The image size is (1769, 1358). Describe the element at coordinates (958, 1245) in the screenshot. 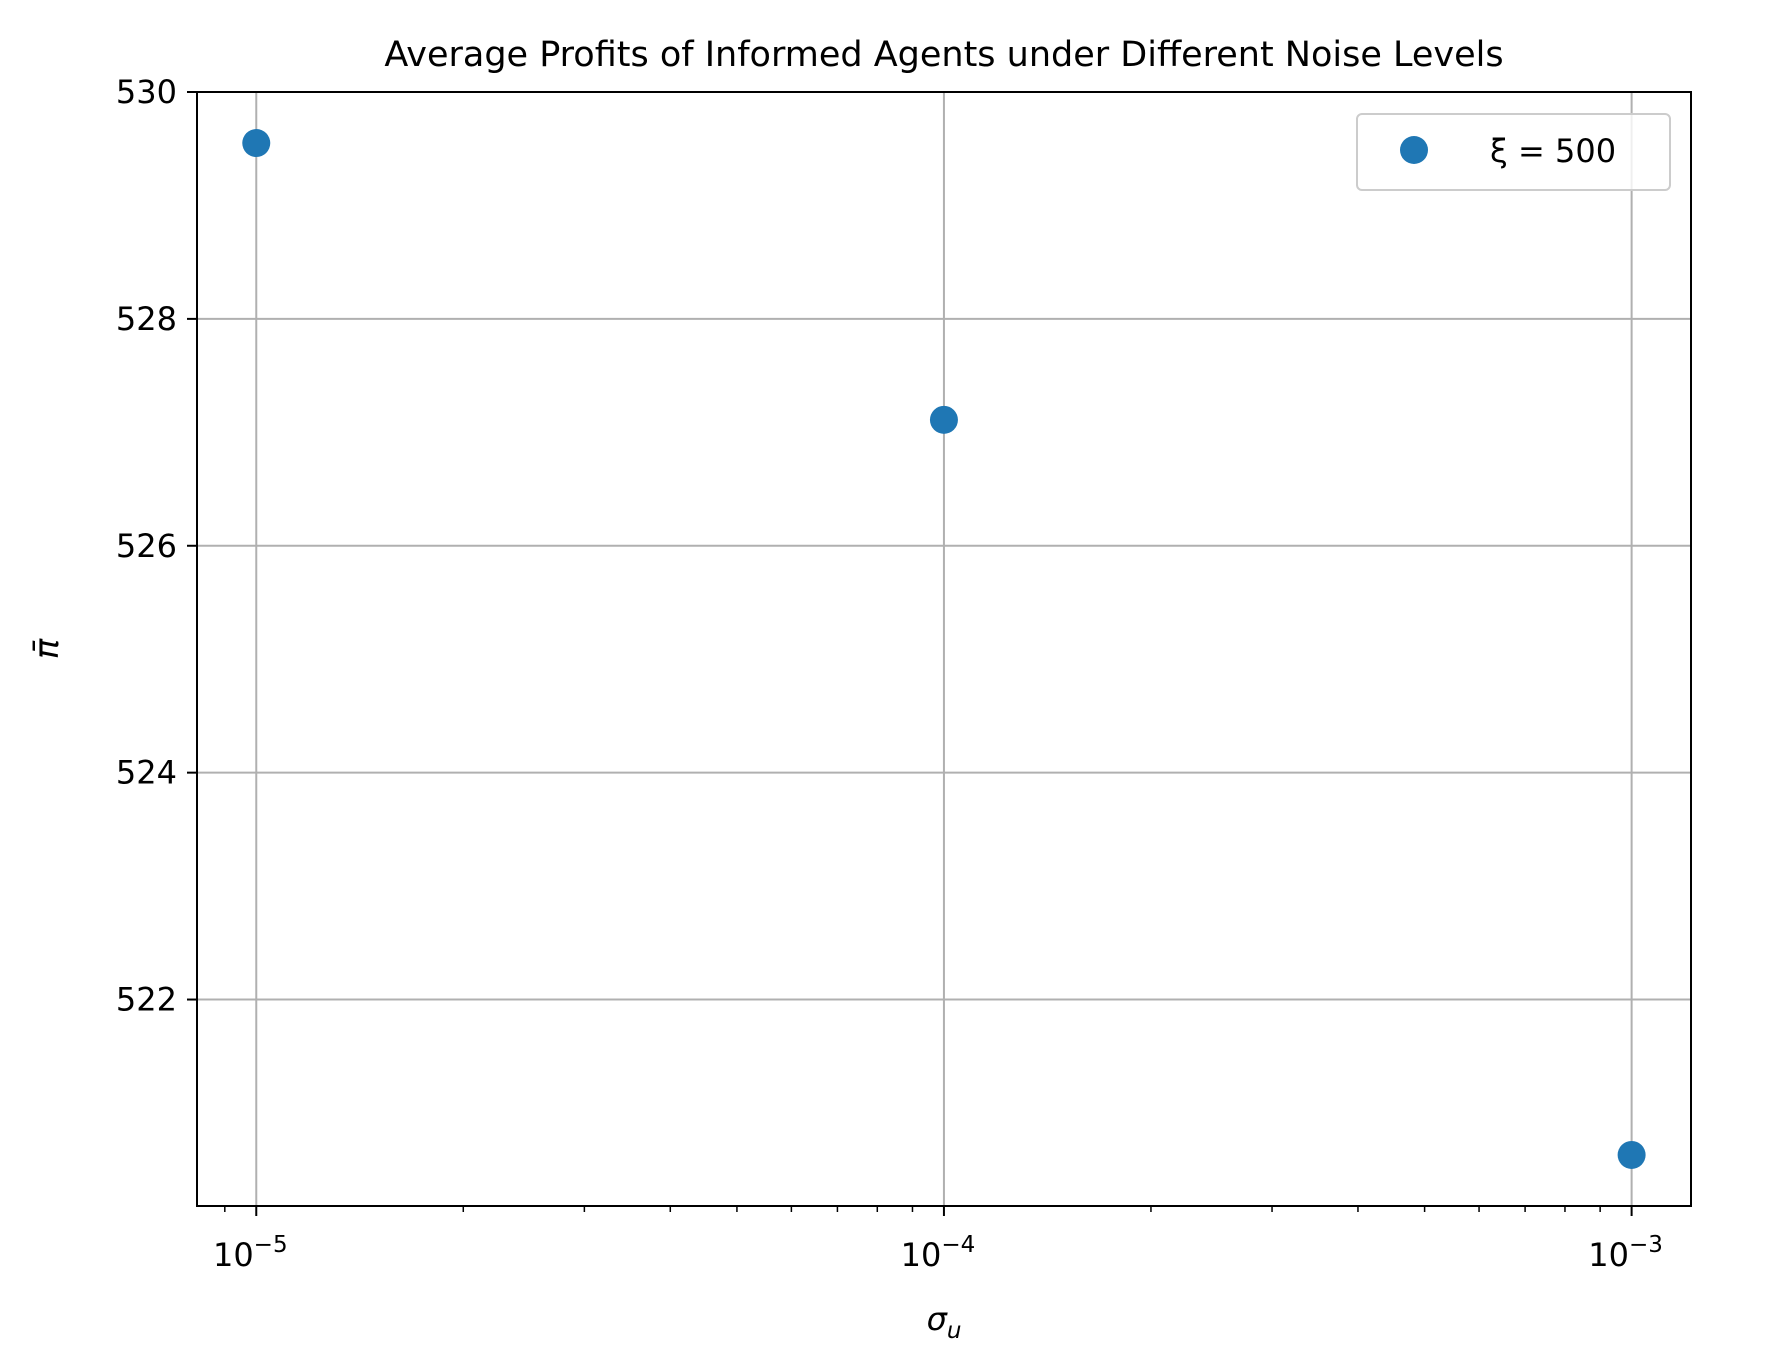

I see `x-tick-label-exponent: −4` at that location.